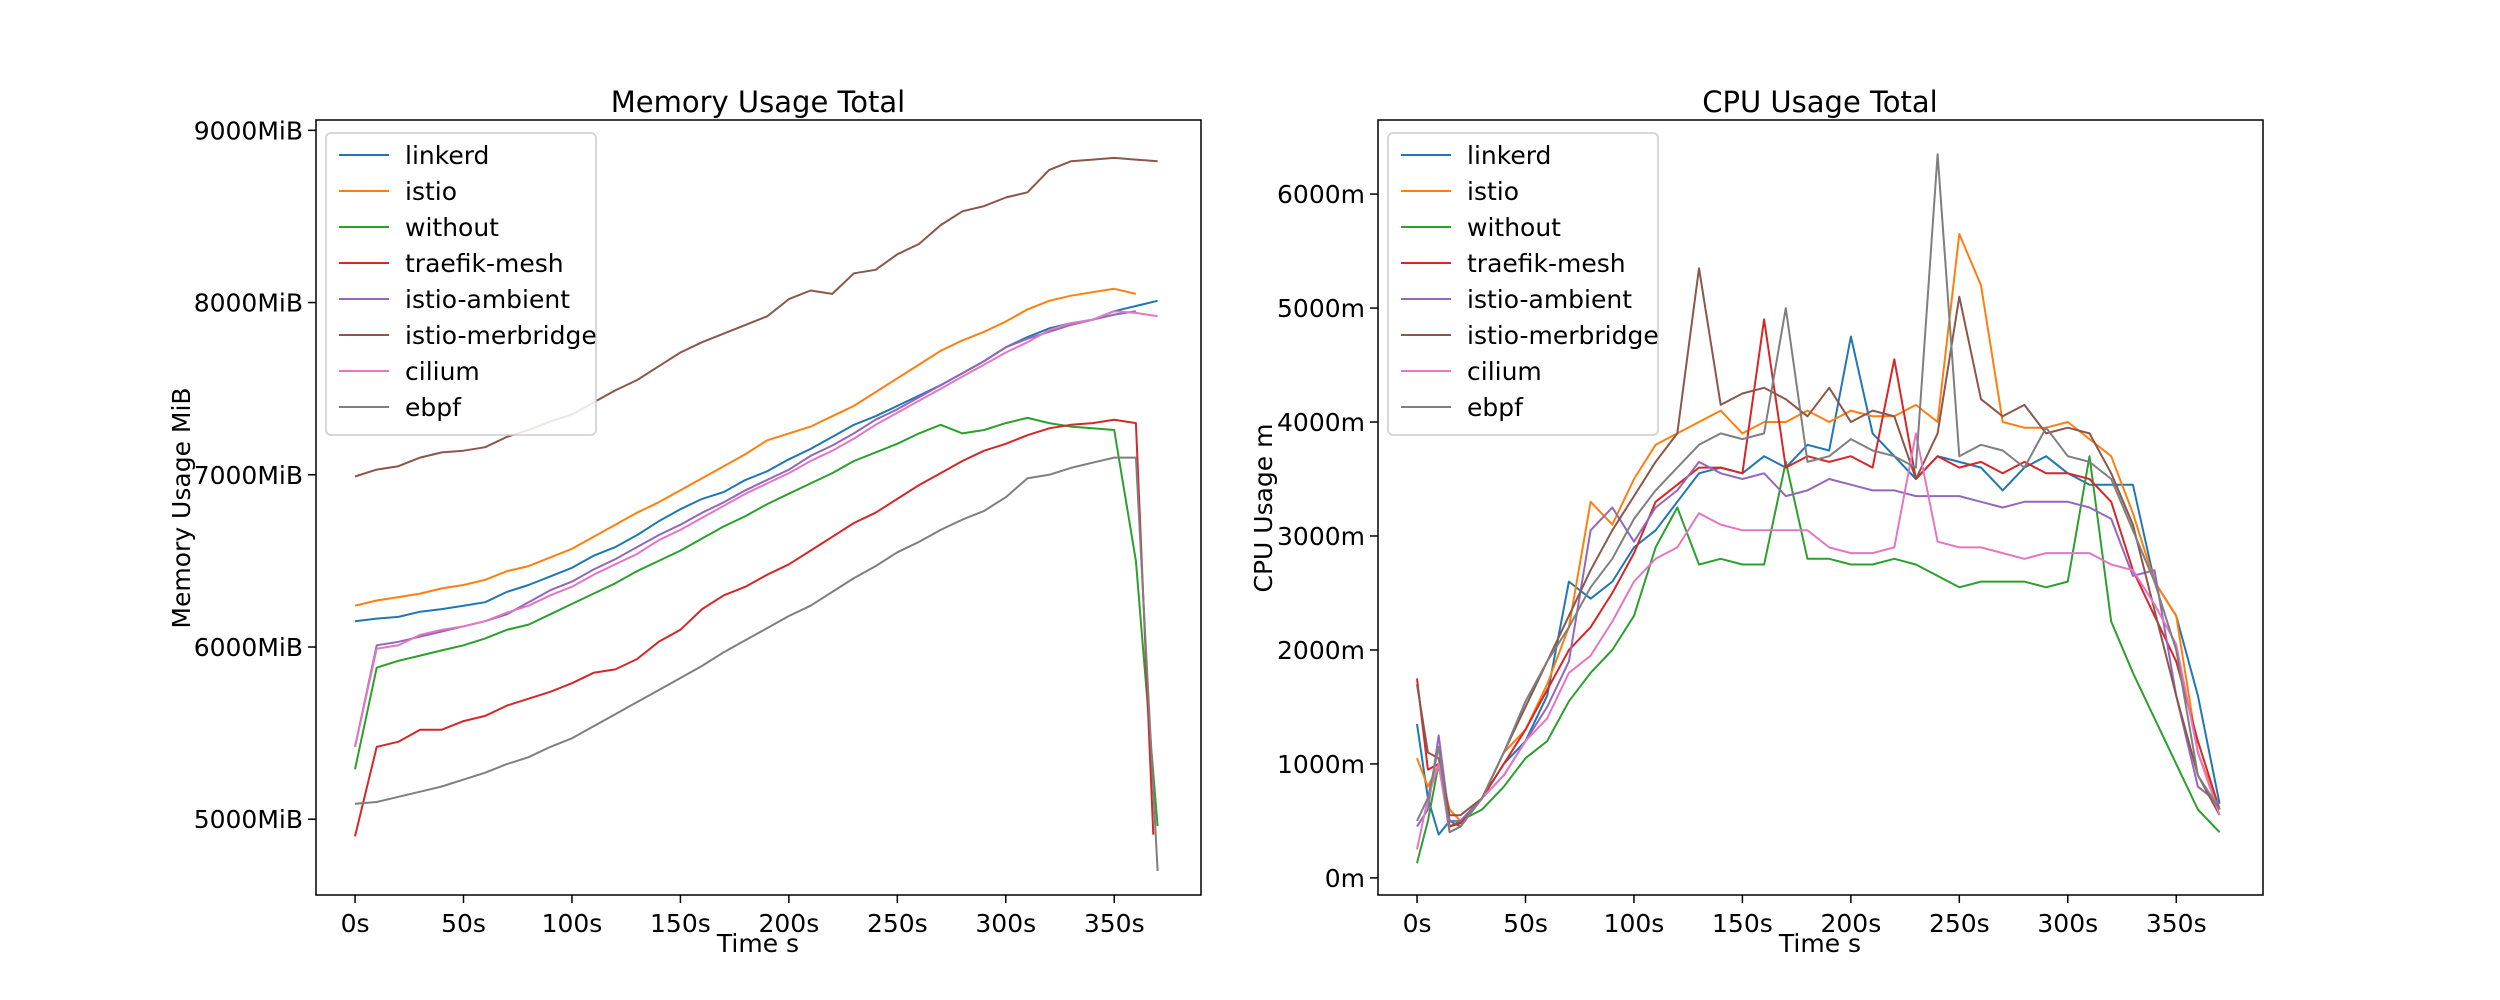  What do you see at coordinates (1321, 422) in the screenshot?
I see `y-tick-label: 4000m` at bounding box center [1321, 422].